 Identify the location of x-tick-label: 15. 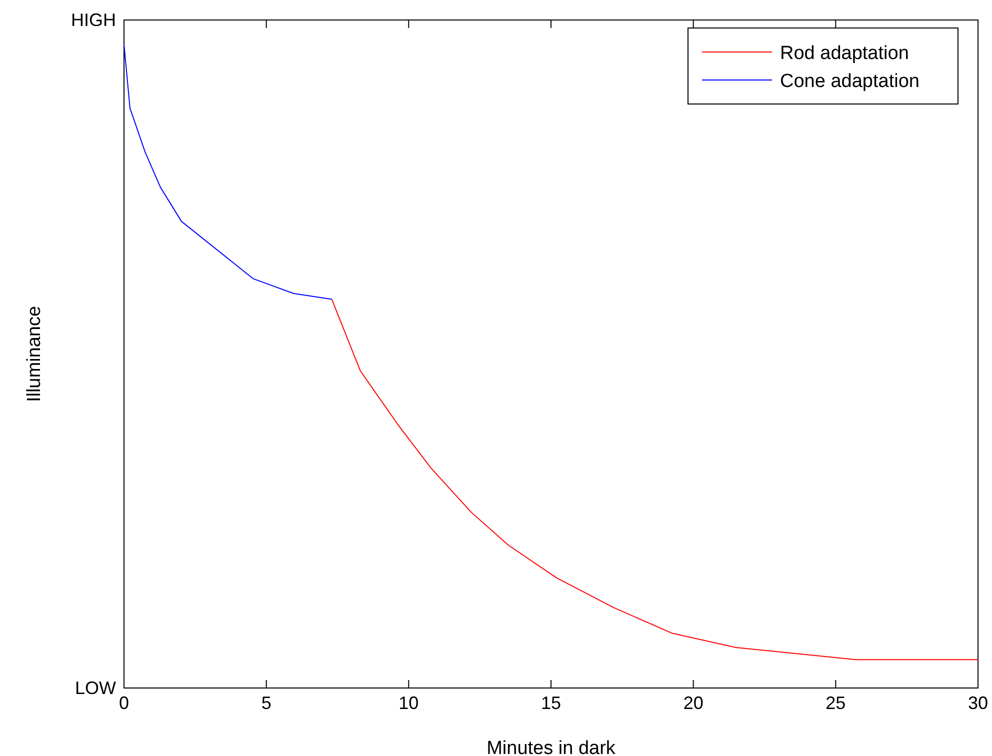
(551, 703).